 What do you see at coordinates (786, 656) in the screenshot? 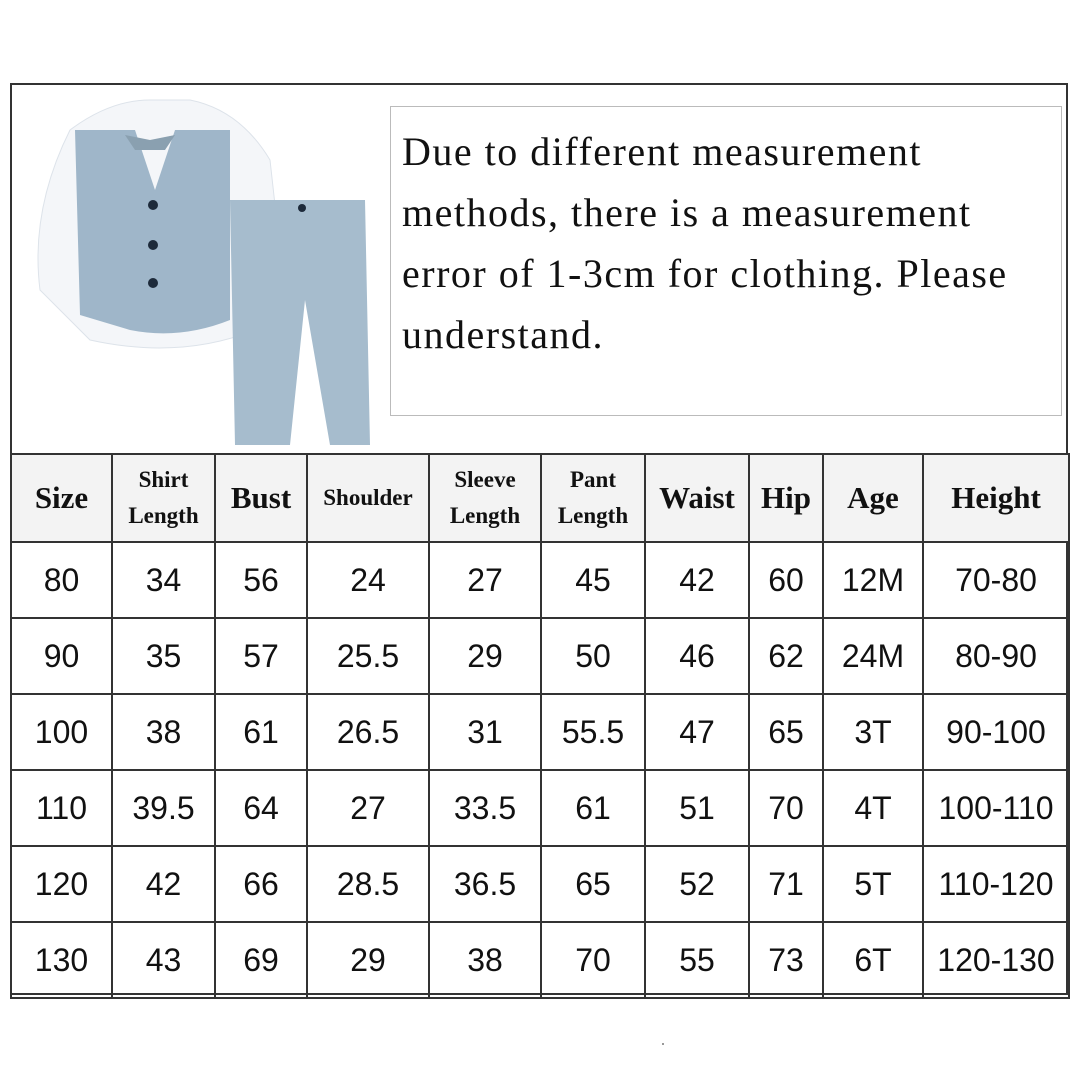
I see `table-cell: 62` at bounding box center [786, 656].